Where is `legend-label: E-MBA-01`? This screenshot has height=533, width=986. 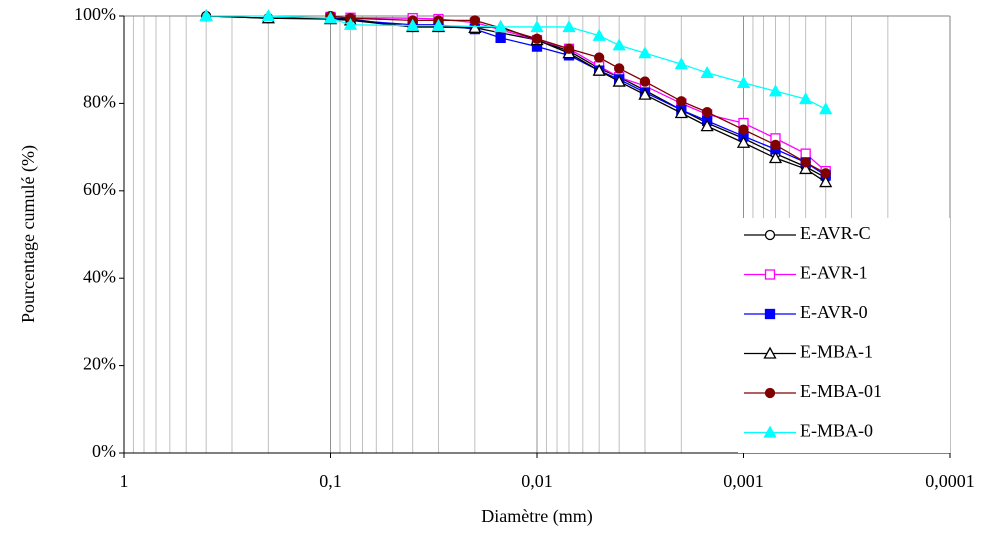 legend-label: E-MBA-01 is located at coordinates (841, 391).